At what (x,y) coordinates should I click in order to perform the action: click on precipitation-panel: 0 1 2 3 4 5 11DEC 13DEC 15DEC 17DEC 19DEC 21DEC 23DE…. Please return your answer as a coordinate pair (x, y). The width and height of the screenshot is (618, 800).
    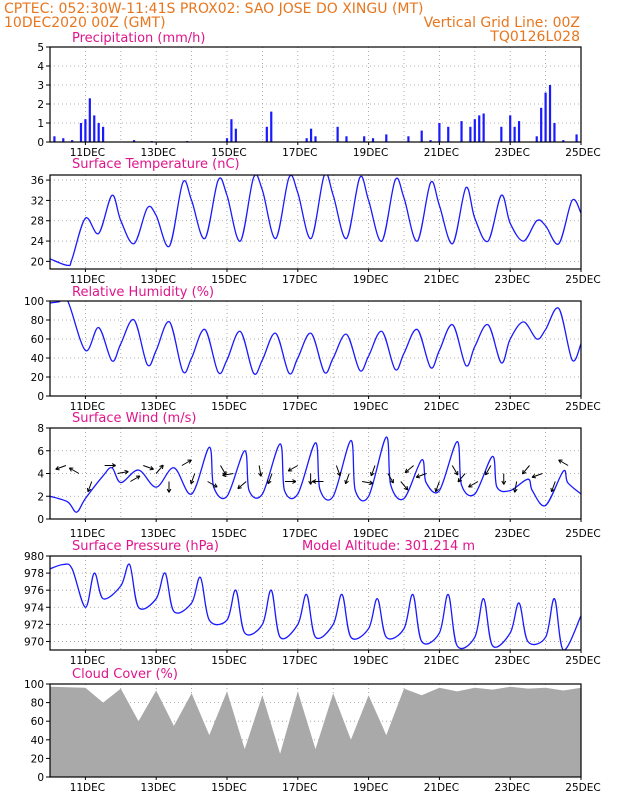
    Looking at the image, I should click on (318, 95).